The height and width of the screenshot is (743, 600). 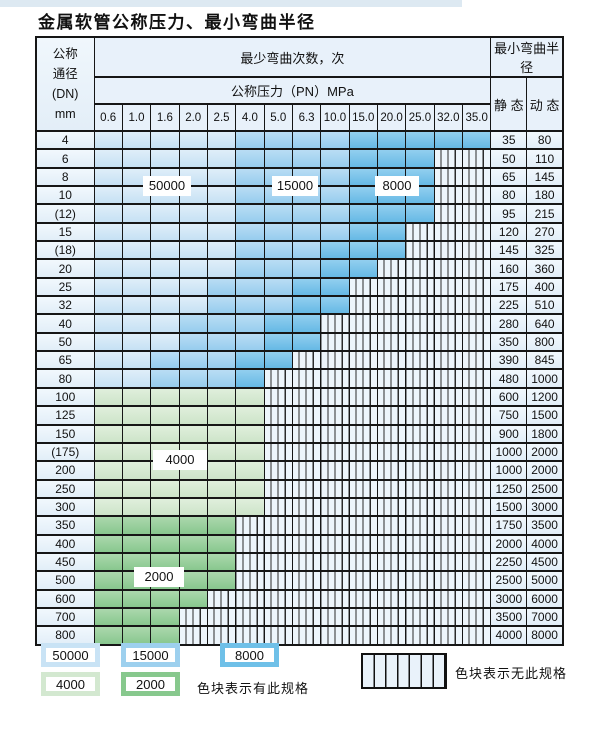 I want to click on static-value-cell: 600, so click(x=509, y=397).